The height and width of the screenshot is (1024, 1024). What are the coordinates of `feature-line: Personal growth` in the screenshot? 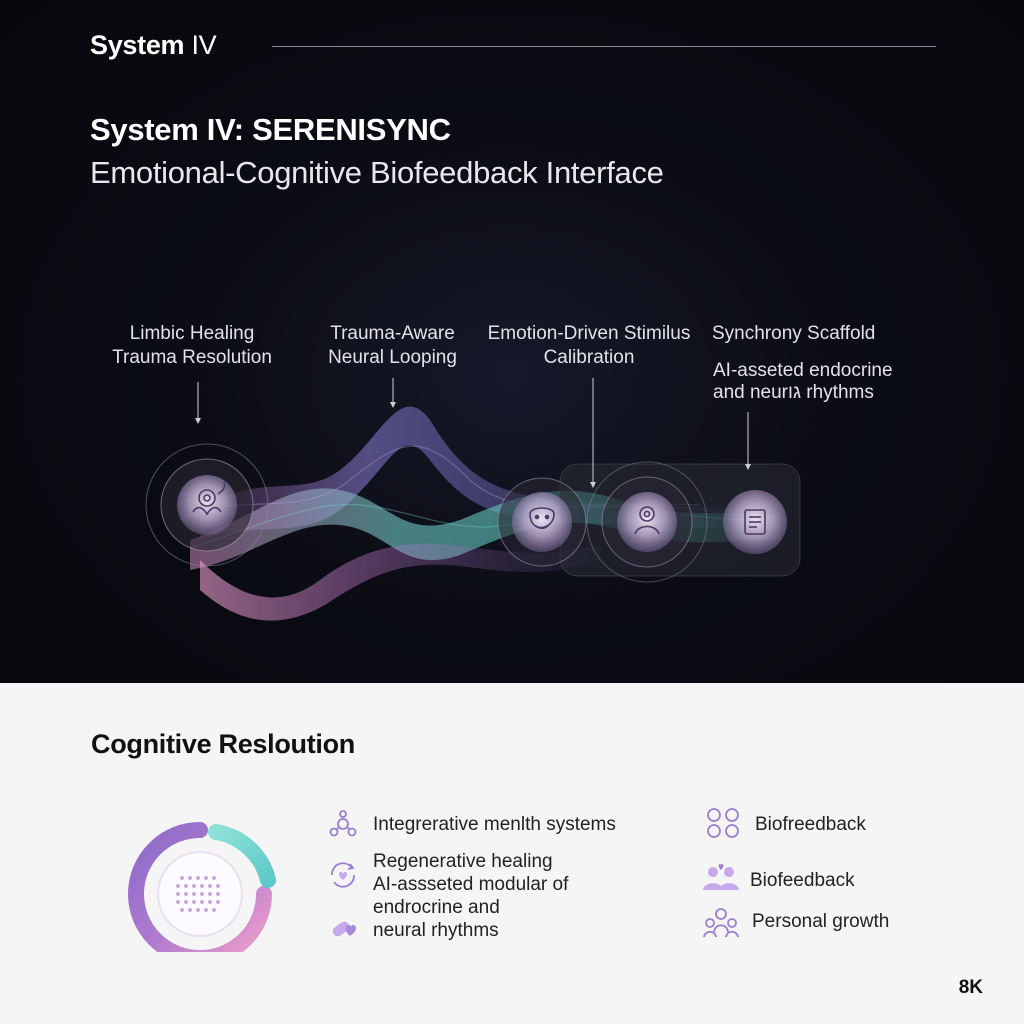 It's located at (821, 921).